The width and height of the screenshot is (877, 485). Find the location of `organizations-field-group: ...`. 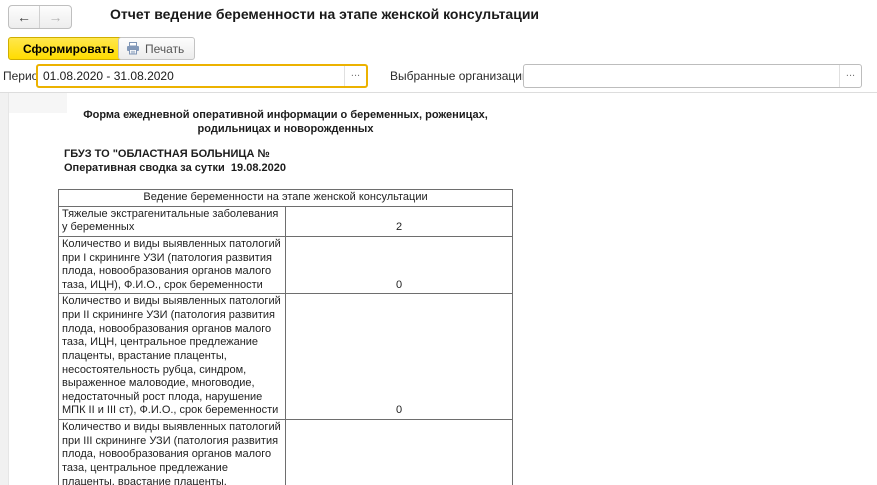

organizations-field-group: ... is located at coordinates (692, 76).